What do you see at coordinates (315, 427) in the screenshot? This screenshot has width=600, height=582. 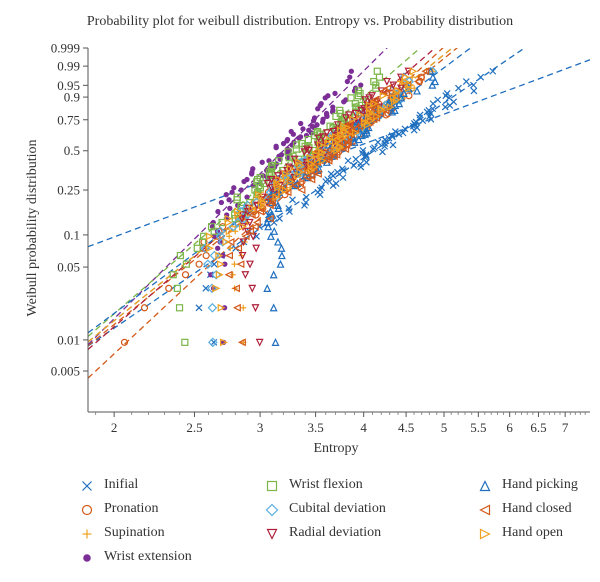 I see `x-tick-label: 3.5` at bounding box center [315, 427].